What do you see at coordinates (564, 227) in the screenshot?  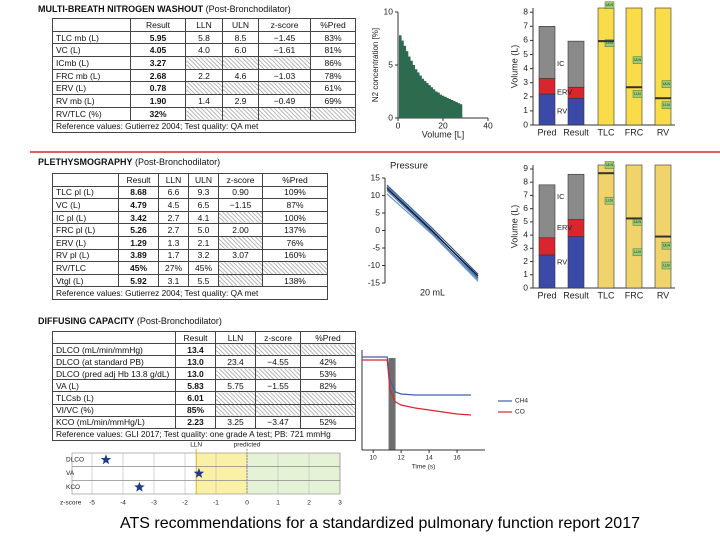 I see `segment-label: ERV` at bounding box center [564, 227].